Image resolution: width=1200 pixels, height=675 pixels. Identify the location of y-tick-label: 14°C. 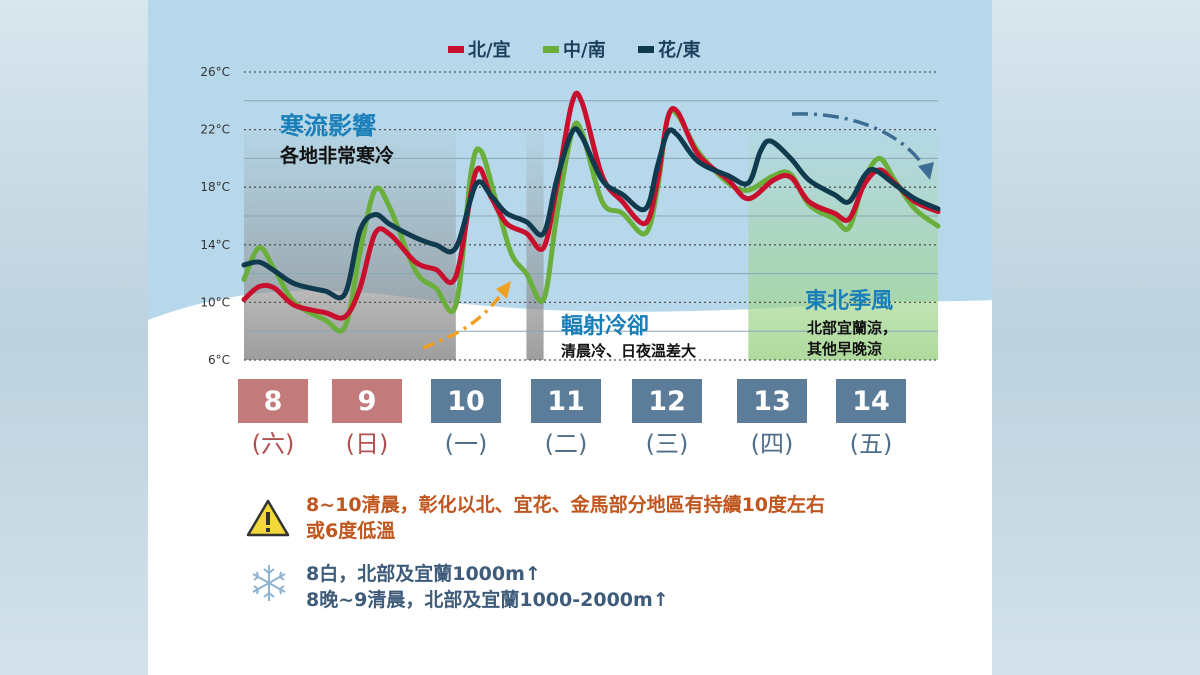
(215, 245).